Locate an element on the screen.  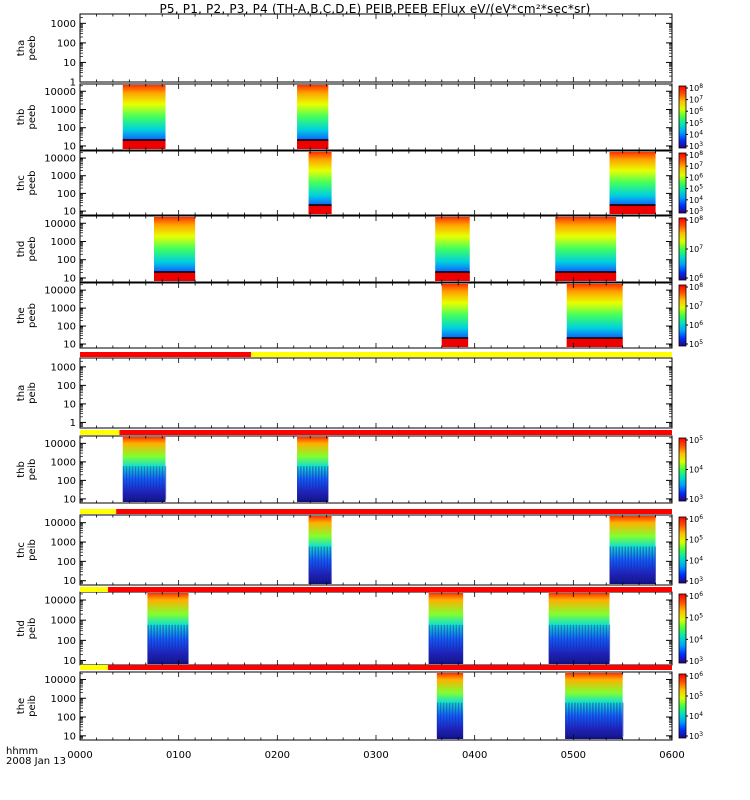
panel-label-probe: thd is located at coordinates (21, 628).